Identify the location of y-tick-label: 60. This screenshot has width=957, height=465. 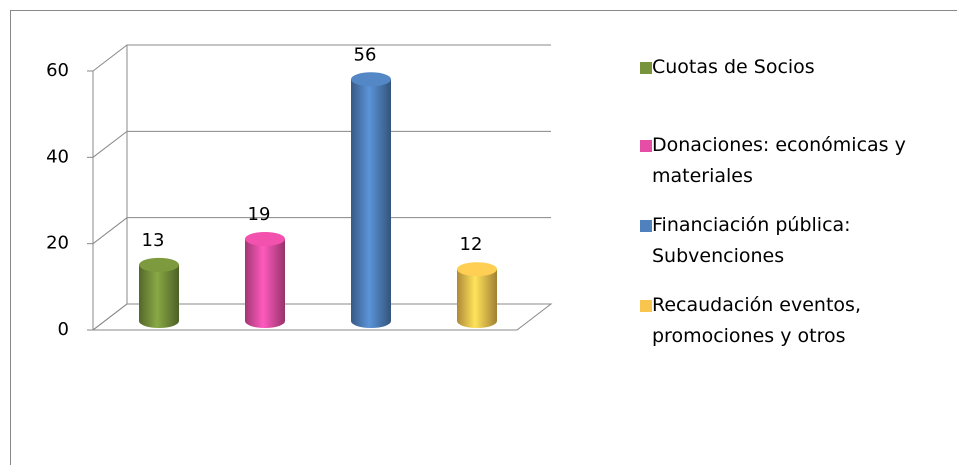
(57, 70).